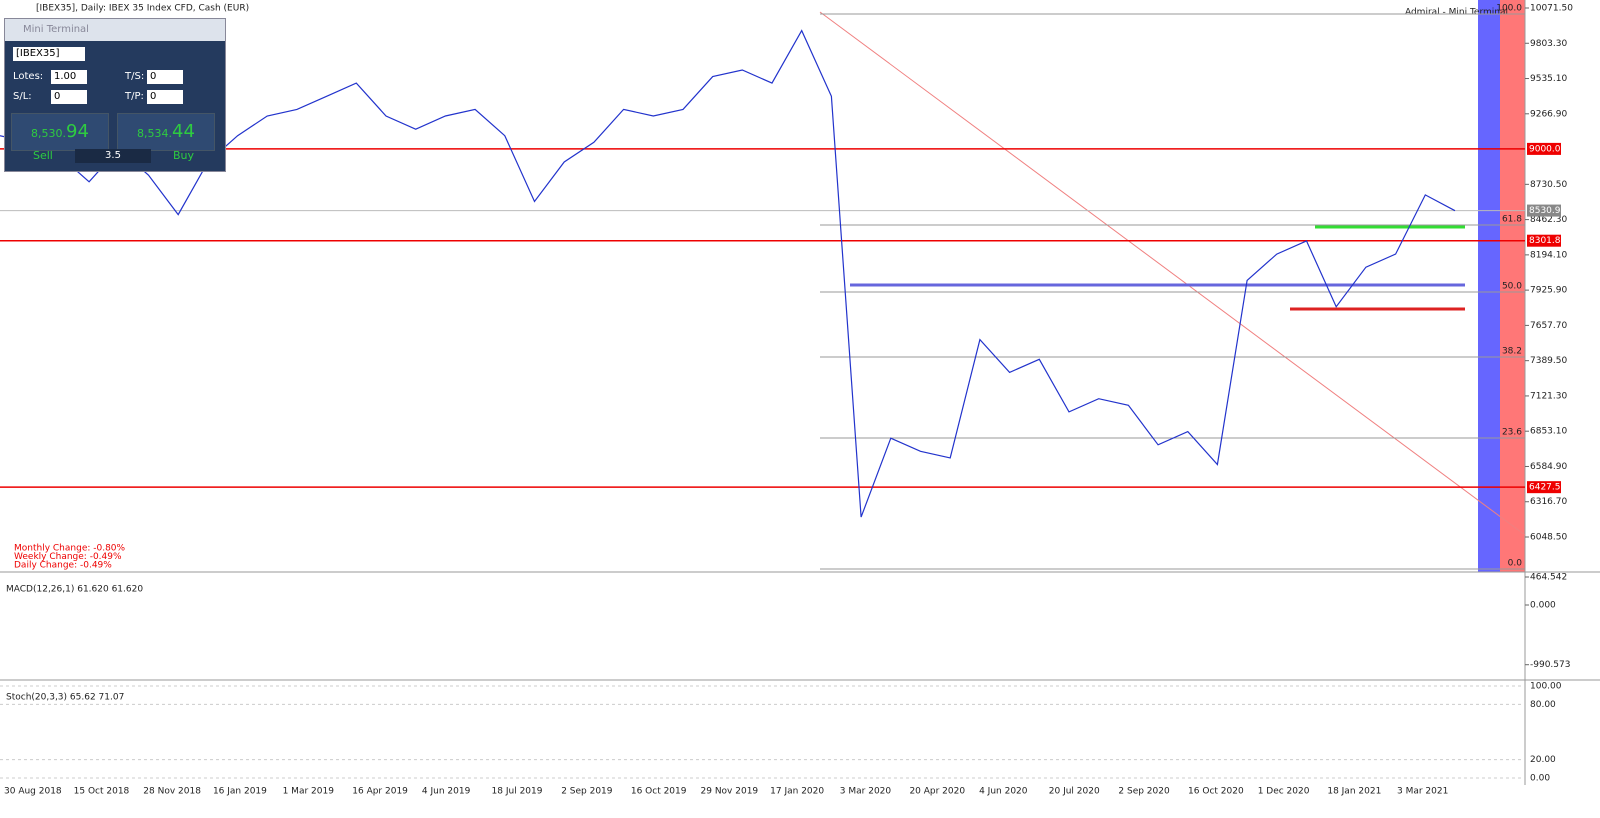  I want to click on price-label: 8194.10, so click(1548, 255).